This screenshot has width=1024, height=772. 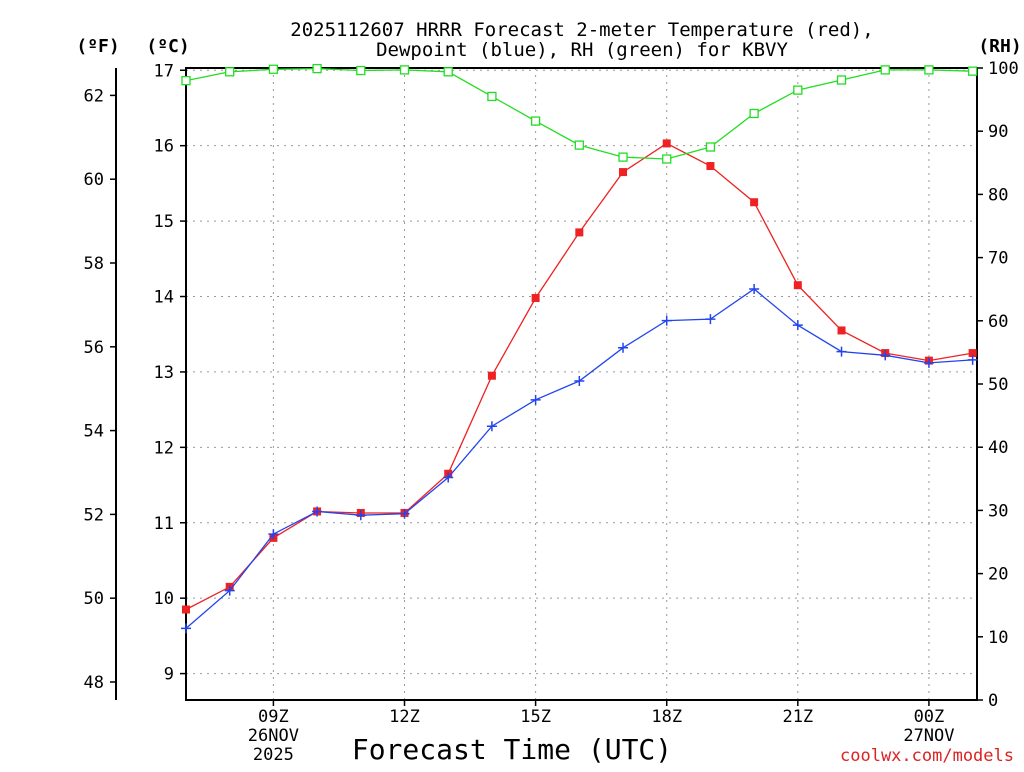 I want to click on x-tick-label: 09Z, so click(x=273, y=717).